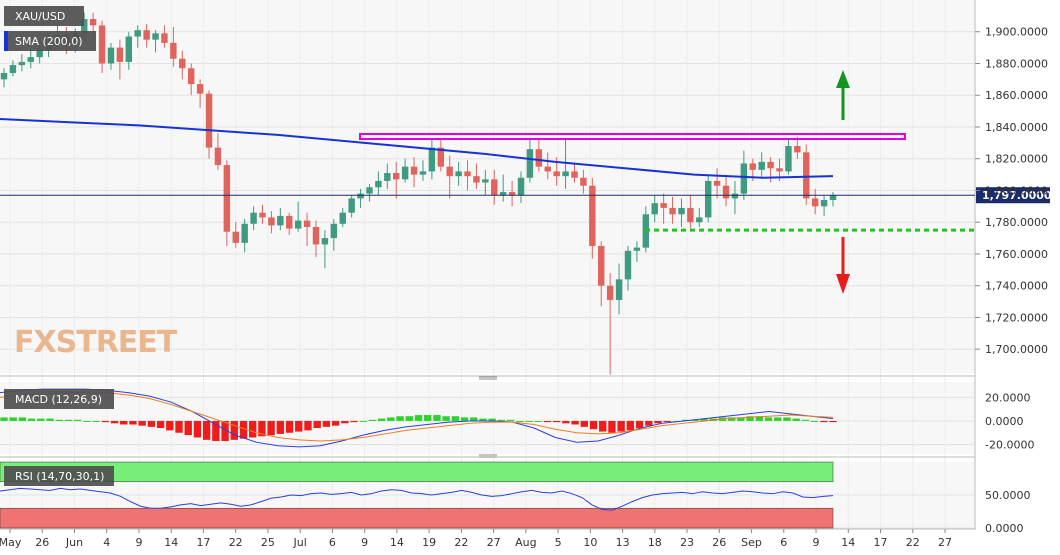  Describe the element at coordinates (525, 542) in the screenshot. I see `x-tick-label: Aug` at that location.